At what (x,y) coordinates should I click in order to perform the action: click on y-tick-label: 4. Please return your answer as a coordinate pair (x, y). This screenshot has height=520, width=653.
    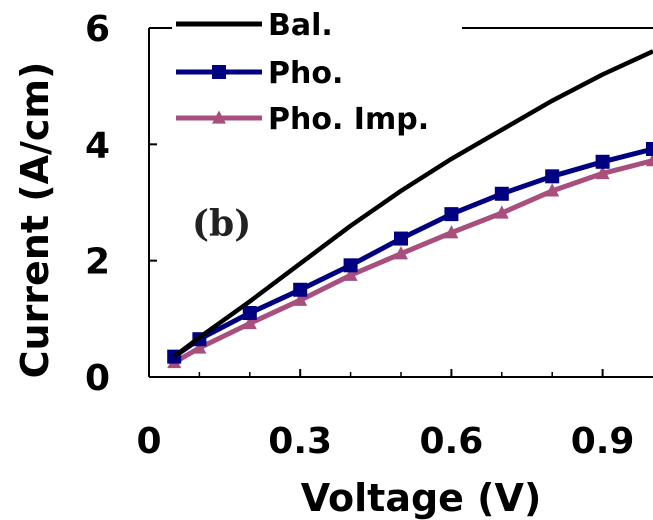
    Looking at the image, I should click on (97, 145).